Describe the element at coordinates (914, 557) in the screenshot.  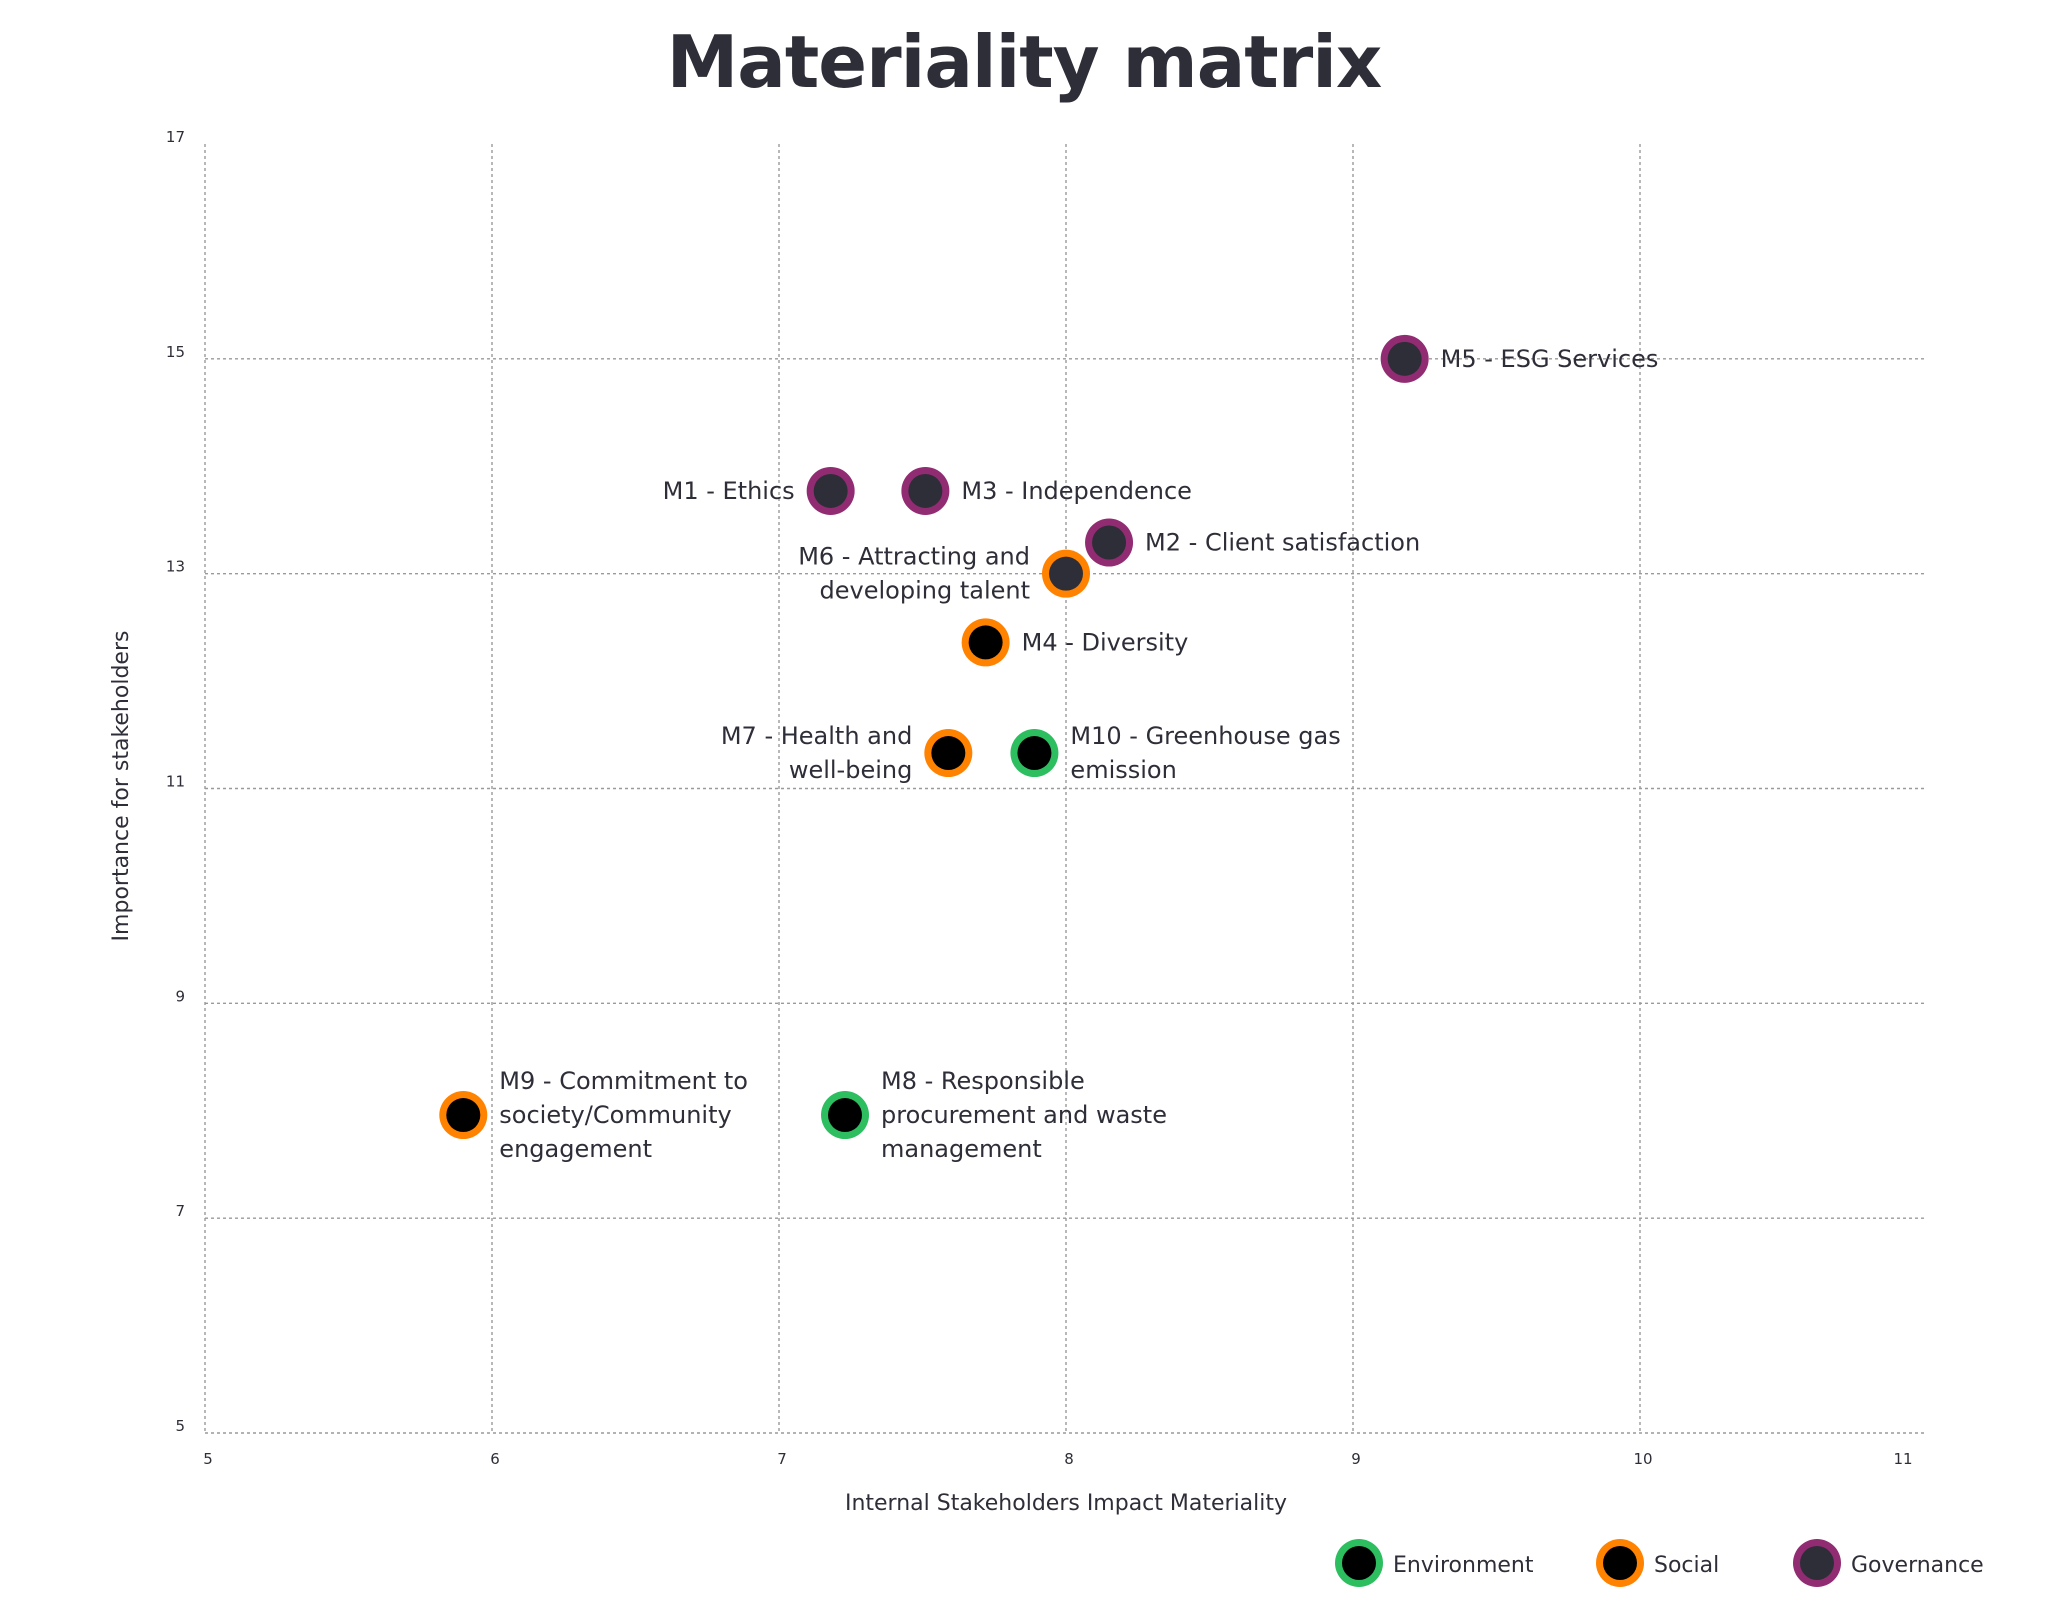
I see `point-label-line: M6 - Attracting and` at that location.